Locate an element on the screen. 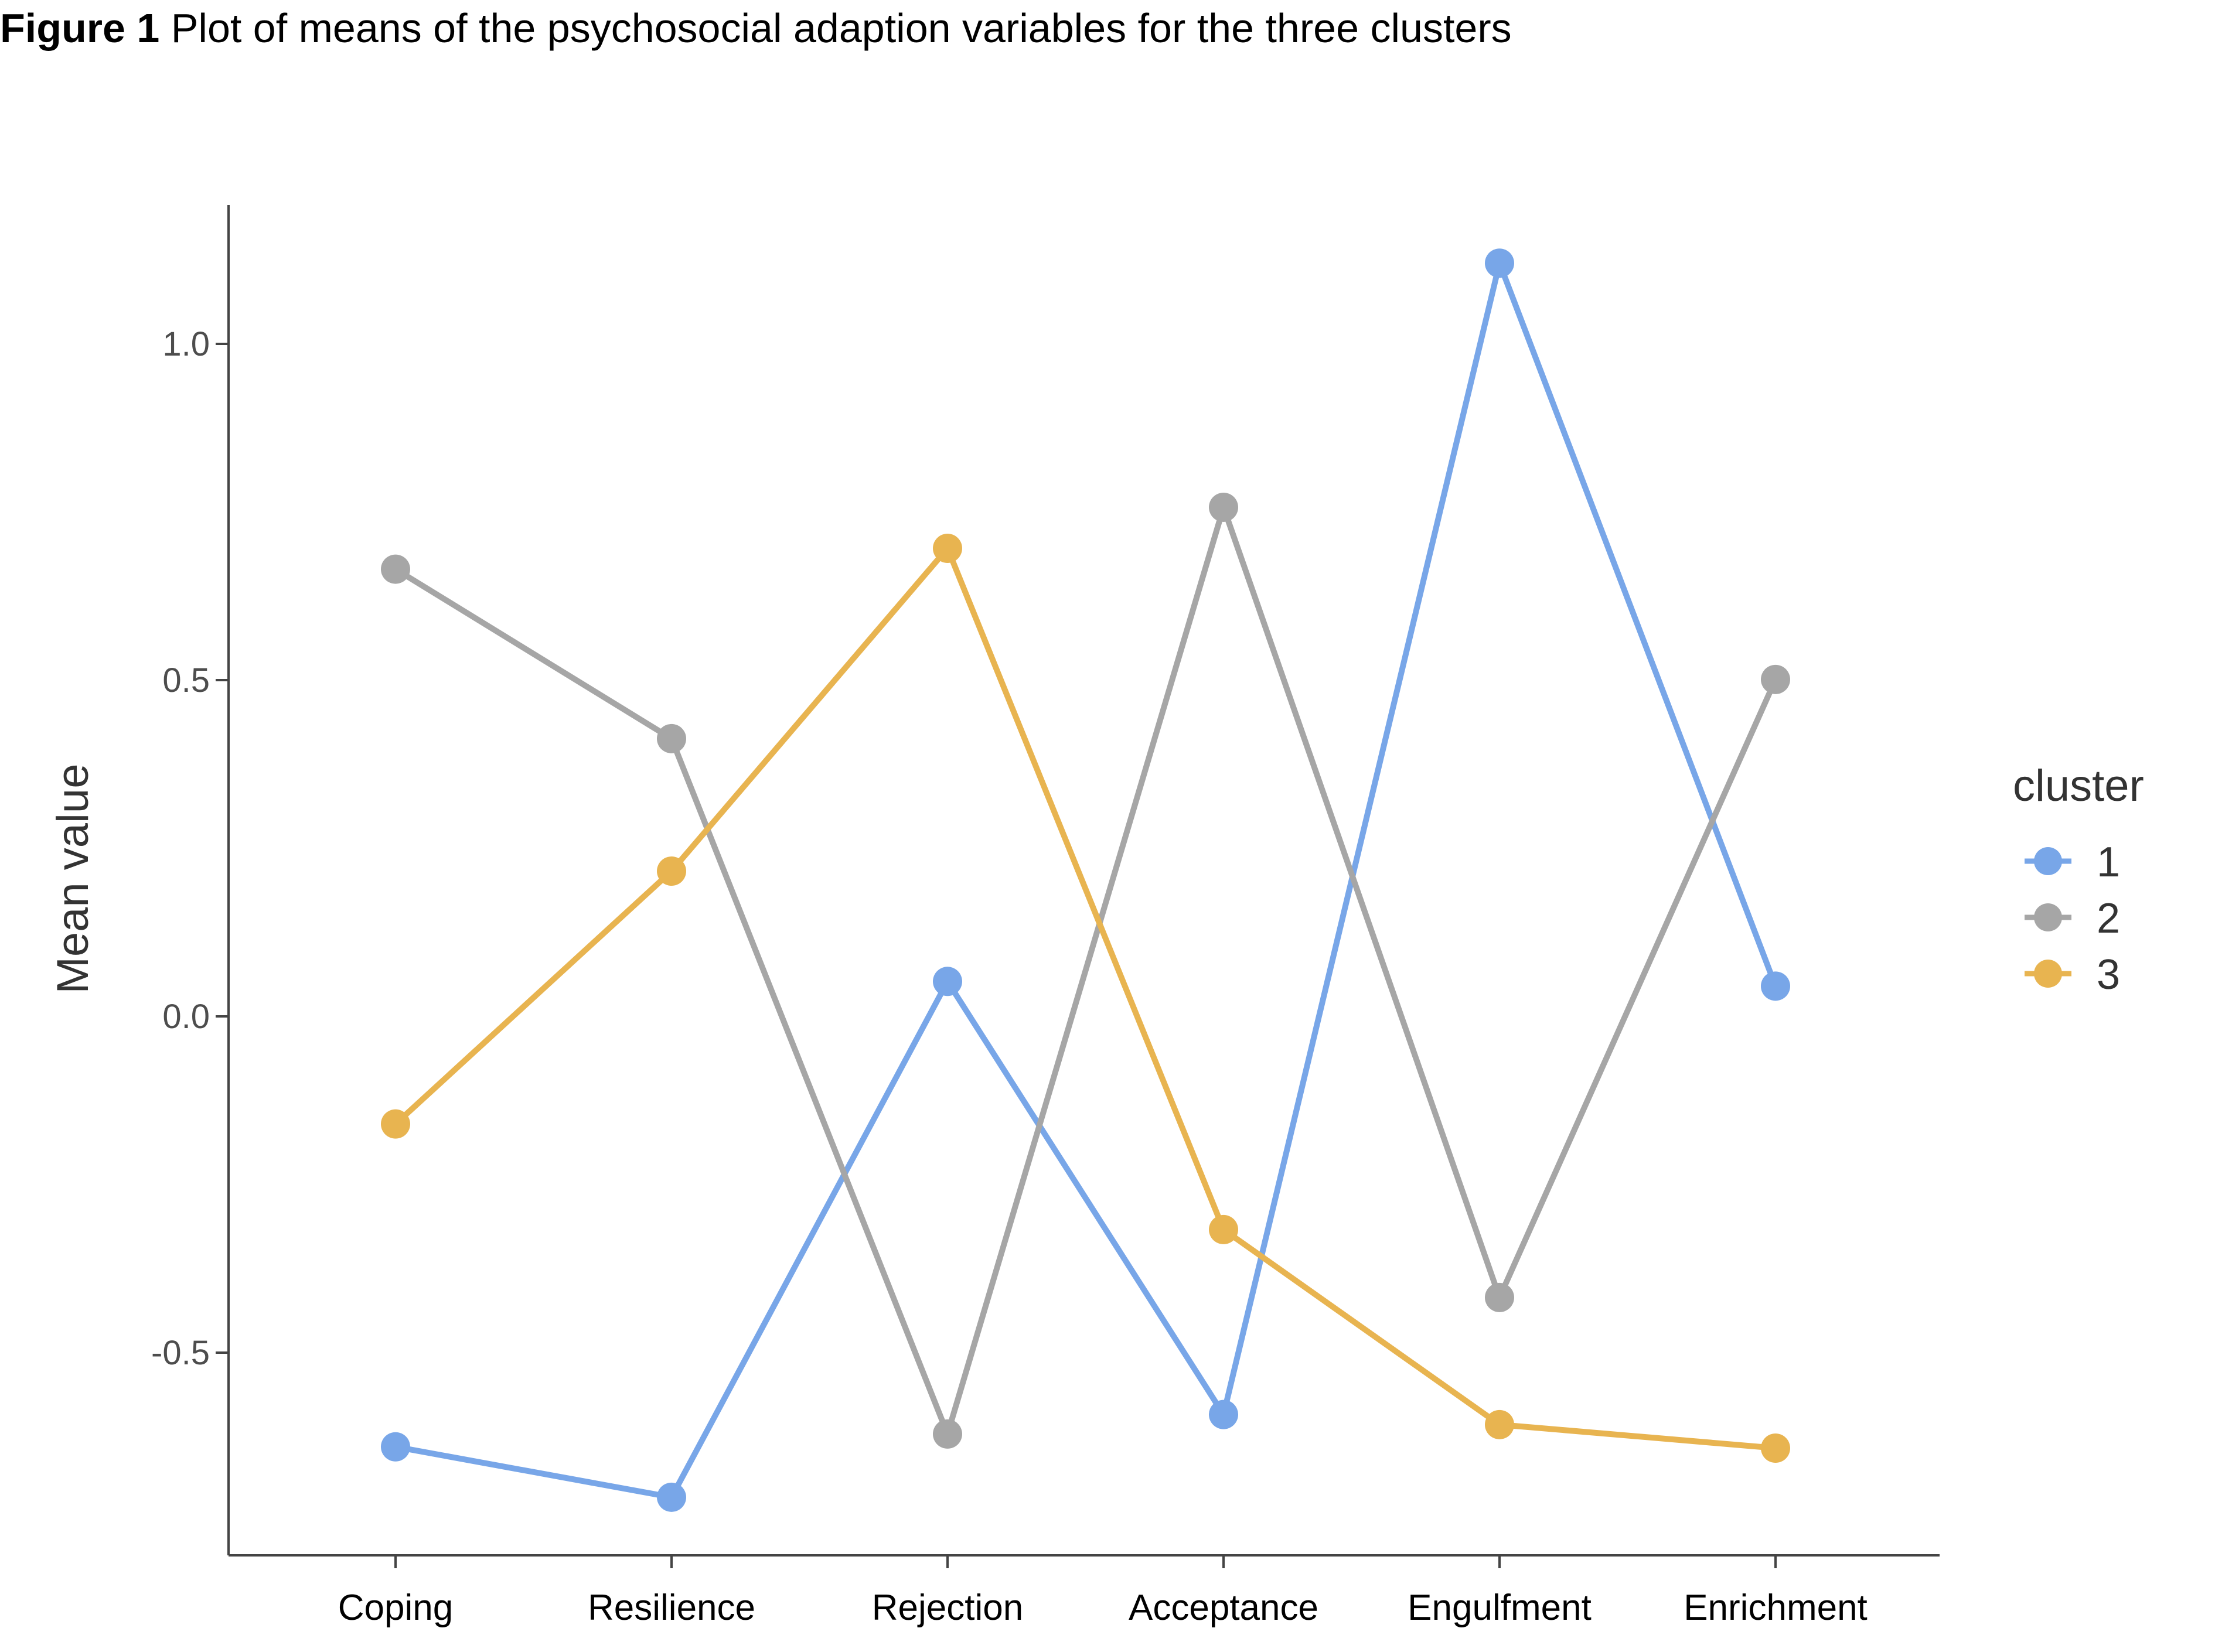 The height and width of the screenshot is (1652, 2215). legend: cluster 1 2 3 is located at coordinates (2078, 879).